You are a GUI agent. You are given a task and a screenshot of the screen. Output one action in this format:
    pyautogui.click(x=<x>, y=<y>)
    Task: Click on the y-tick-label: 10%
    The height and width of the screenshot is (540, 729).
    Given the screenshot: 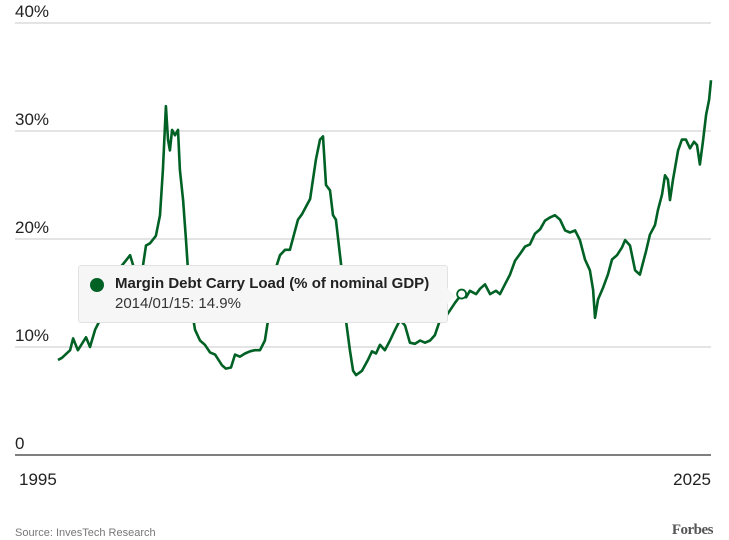 What is the action you would take?
    pyautogui.click(x=32, y=335)
    